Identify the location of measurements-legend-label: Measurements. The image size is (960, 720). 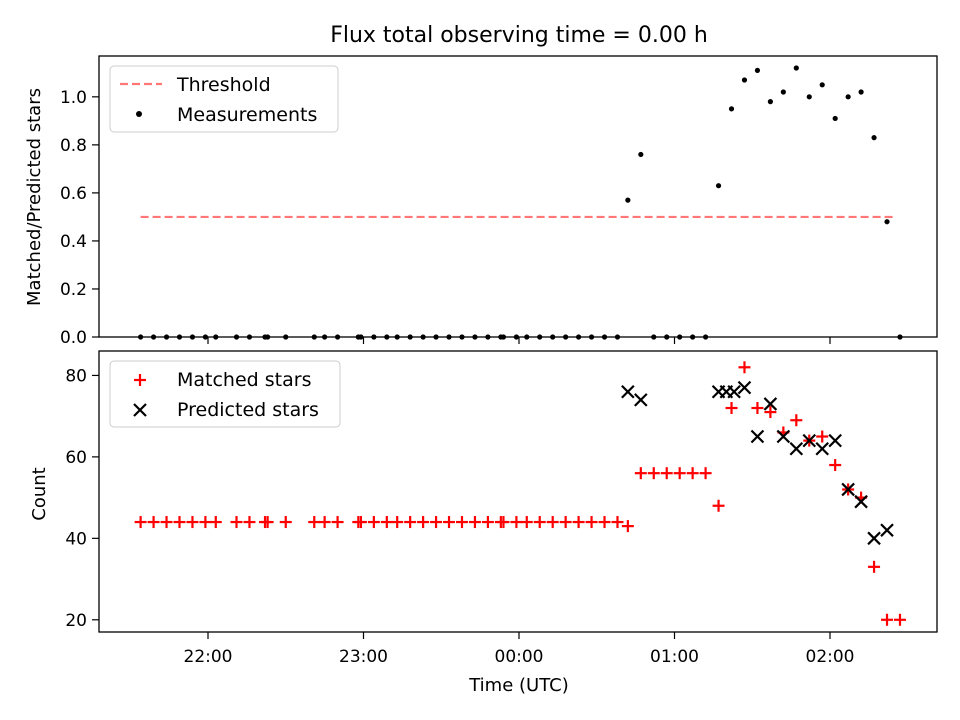
(247, 115).